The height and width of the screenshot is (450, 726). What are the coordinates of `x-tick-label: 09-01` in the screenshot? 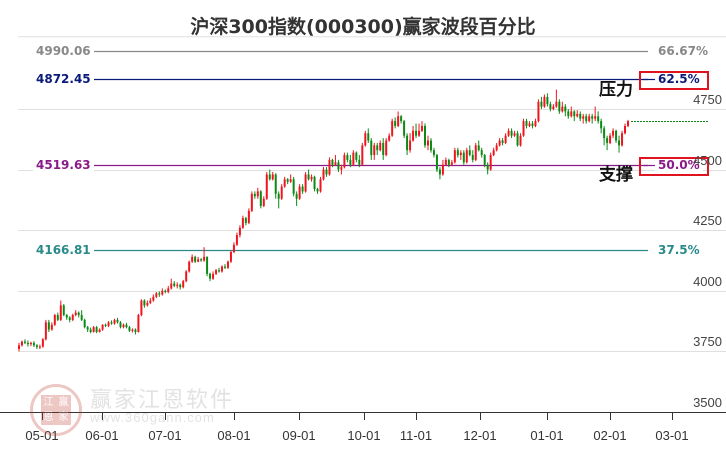 It's located at (299, 435).